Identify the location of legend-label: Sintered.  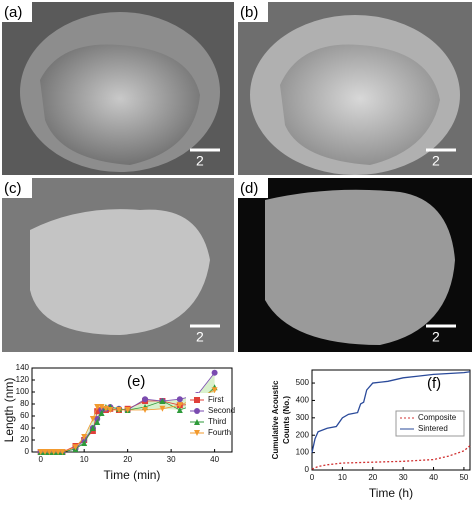
(433, 428).